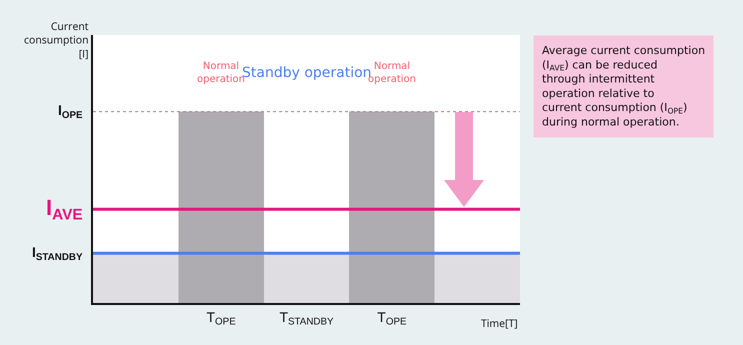 This screenshot has height=345, width=743. Describe the element at coordinates (499, 324) in the screenshot. I see `x-axis-title: Time[T]` at that location.